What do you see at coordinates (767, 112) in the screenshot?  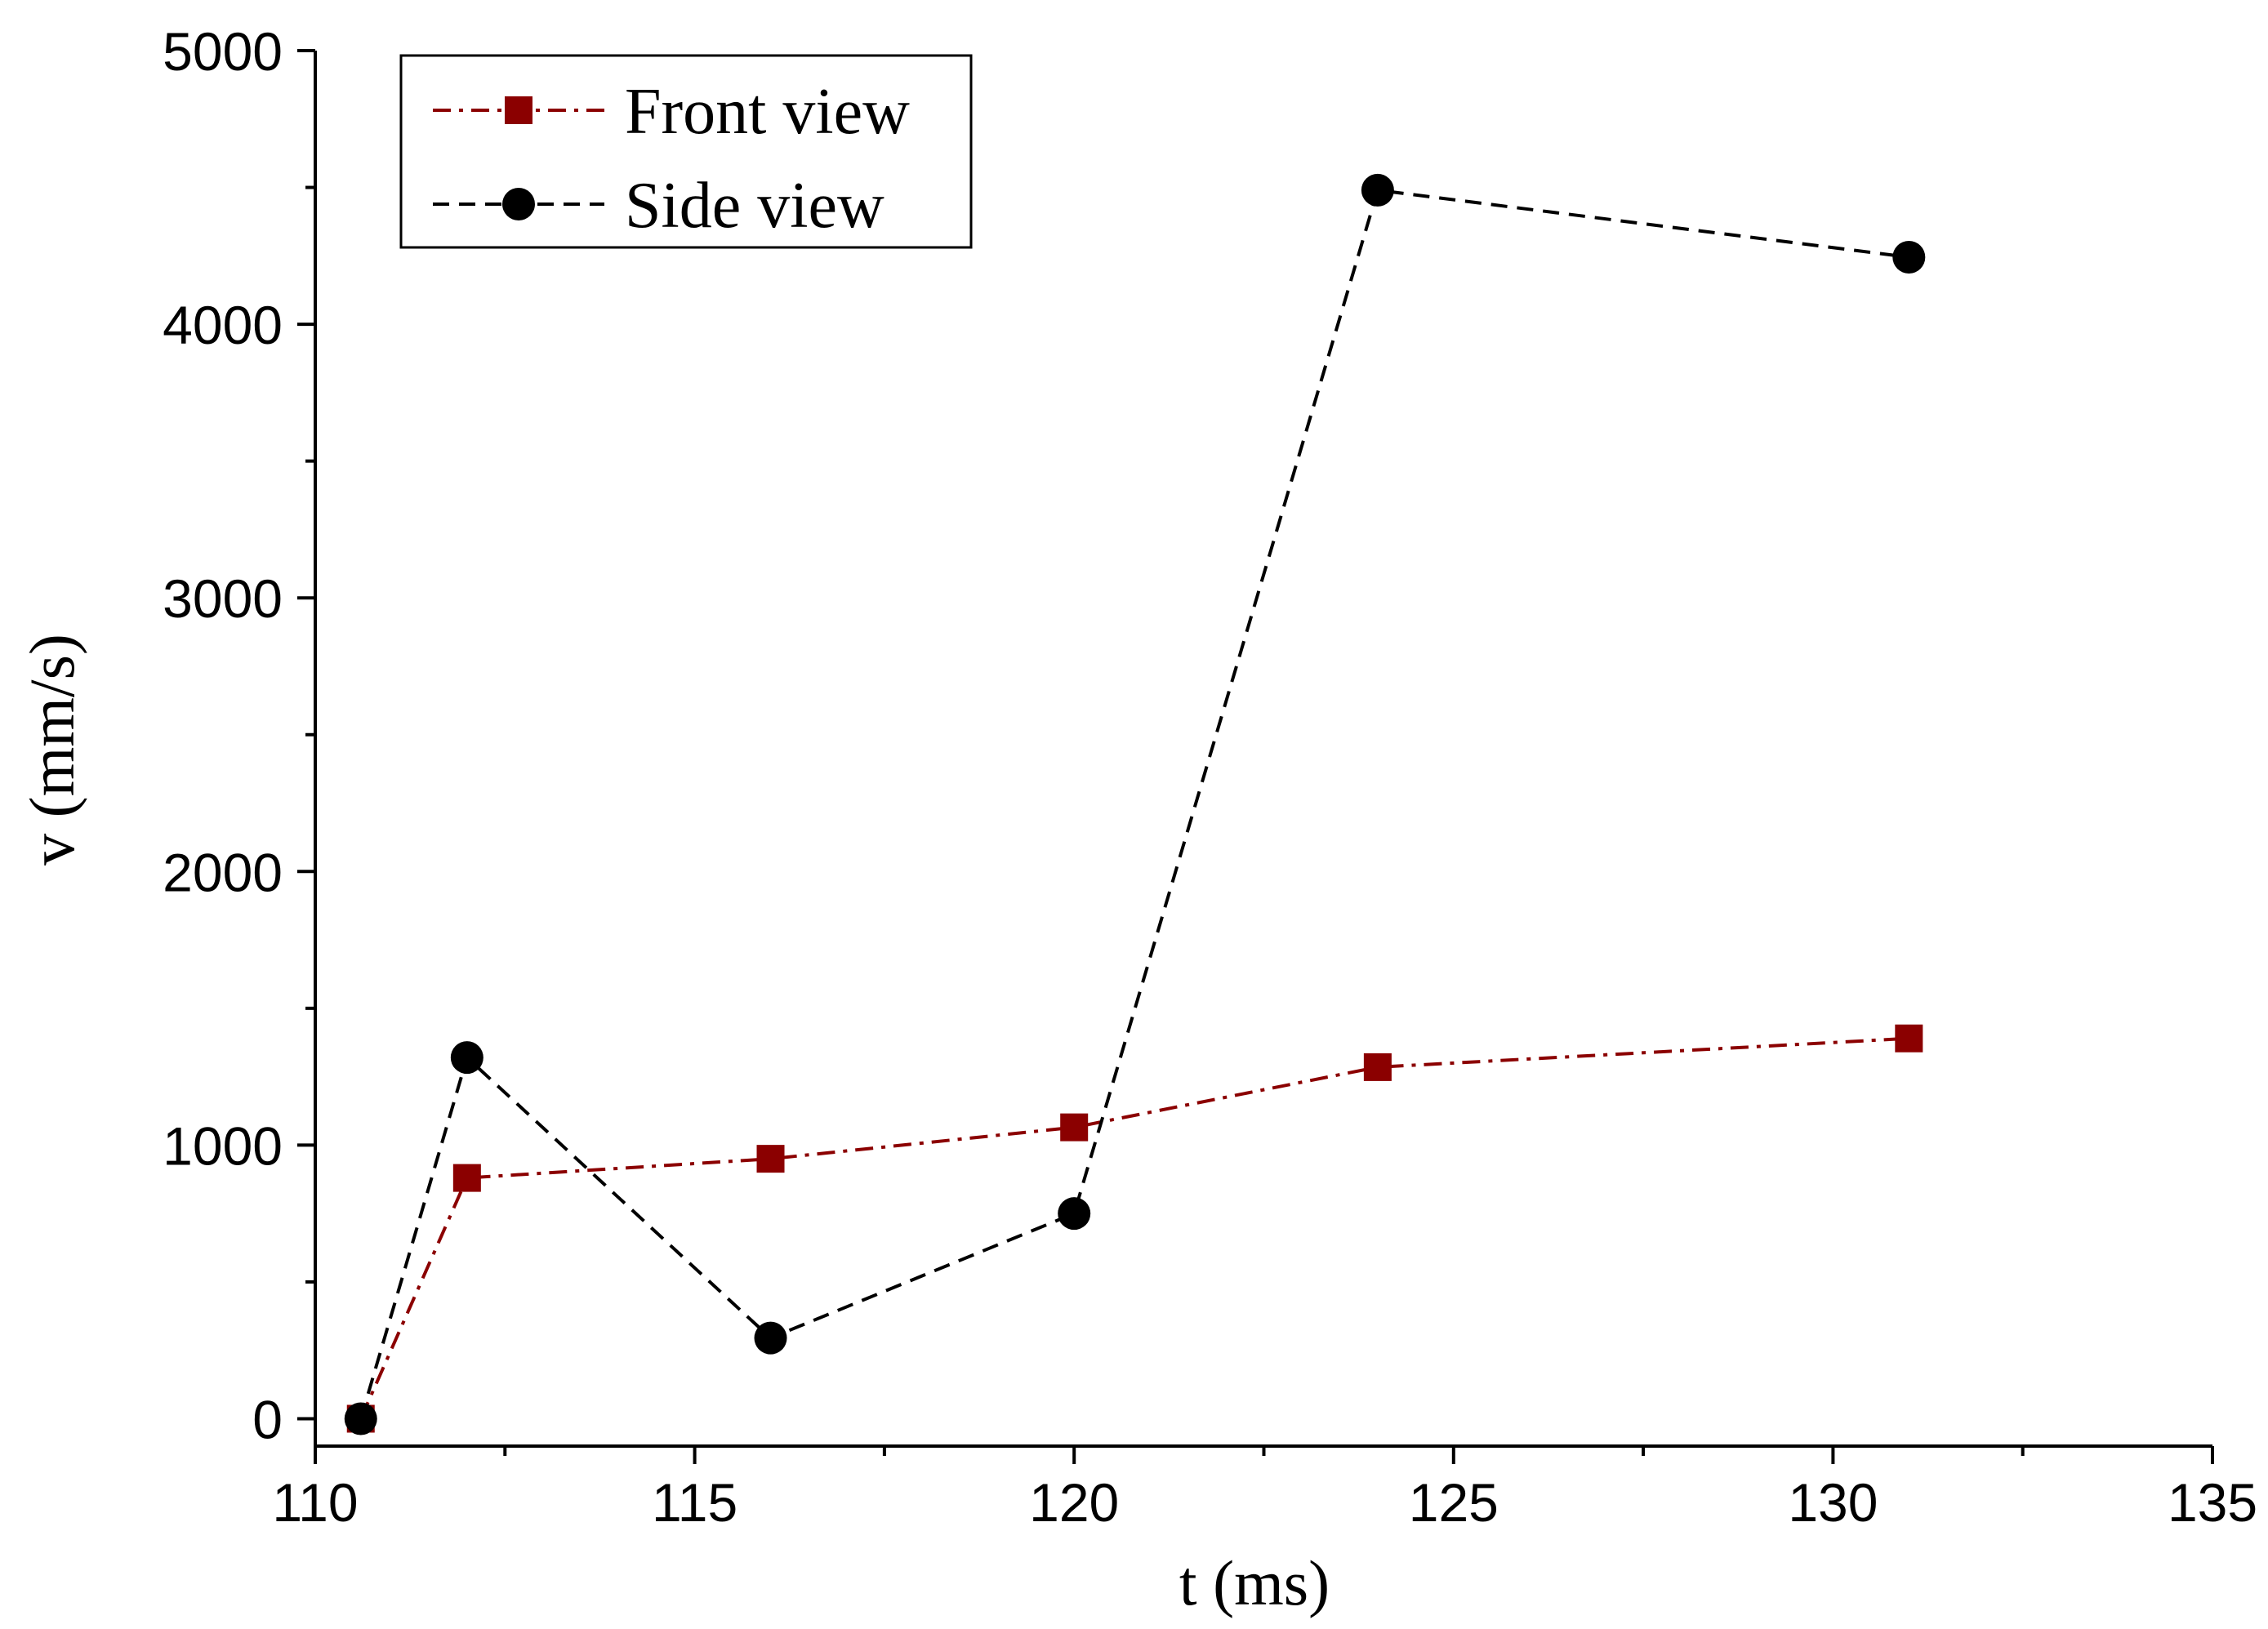 I see `legend-label-front: Front view` at bounding box center [767, 112].